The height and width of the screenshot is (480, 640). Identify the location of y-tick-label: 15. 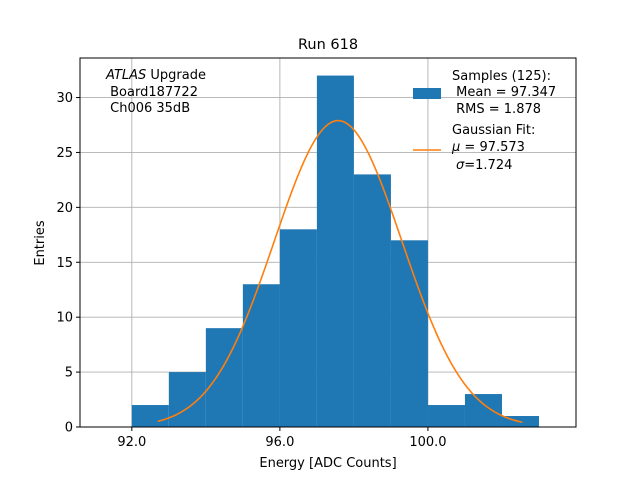
(64, 263).